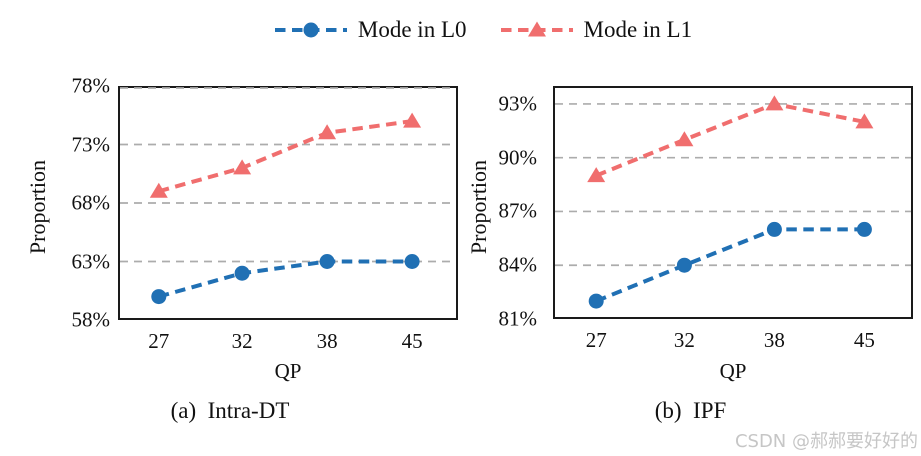  What do you see at coordinates (690, 410) in the screenshot?
I see `caption-ipf: (b) IPF` at bounding box center [690, 410].